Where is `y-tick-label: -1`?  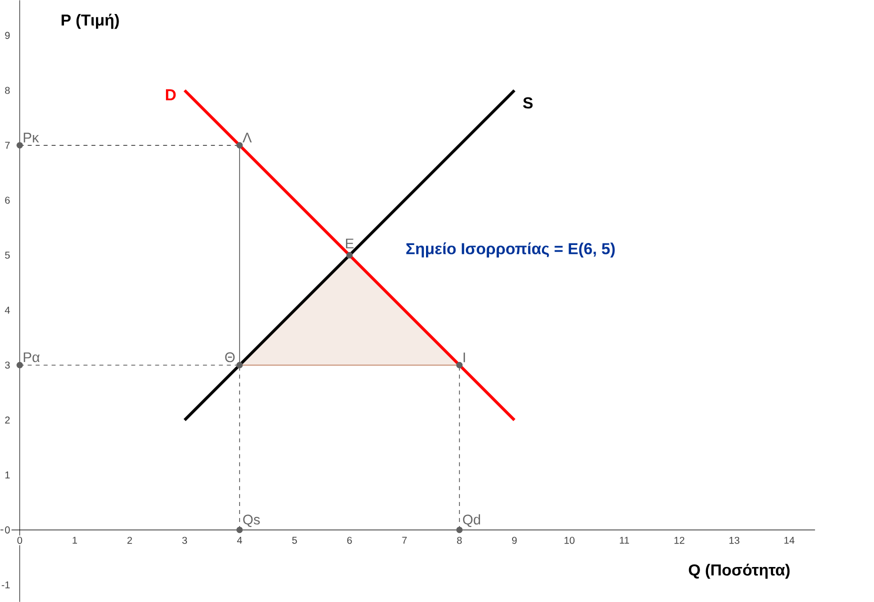
y-tick-label: -1 is located at coordinates (6, 584).